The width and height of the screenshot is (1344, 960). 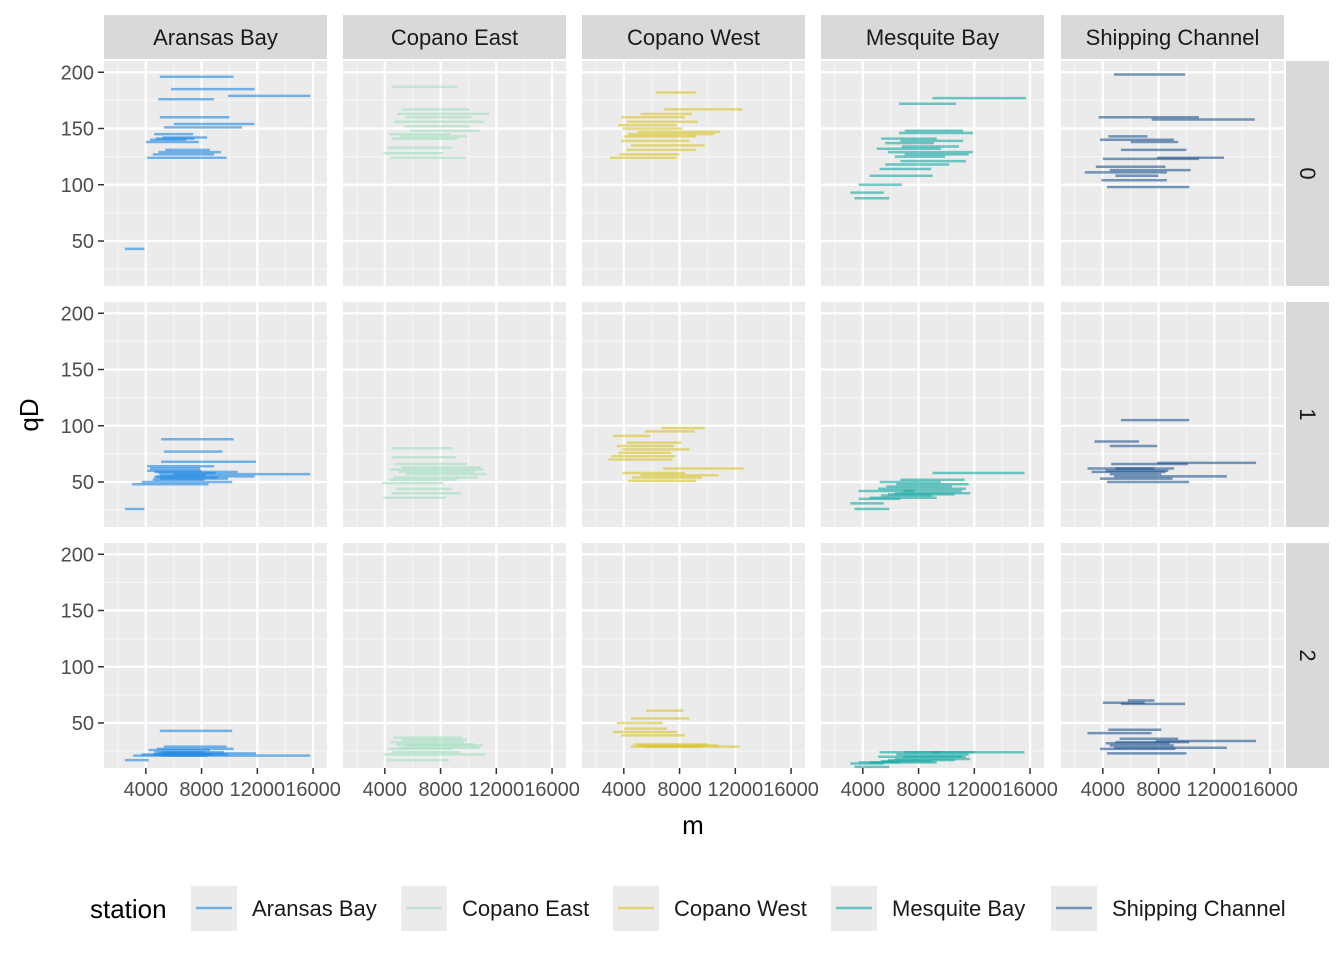 What do you see at coordinates (958, 908) in the screenshot?
I see `legend-label: Mesquite Bay` at bounding box center [958, 908].